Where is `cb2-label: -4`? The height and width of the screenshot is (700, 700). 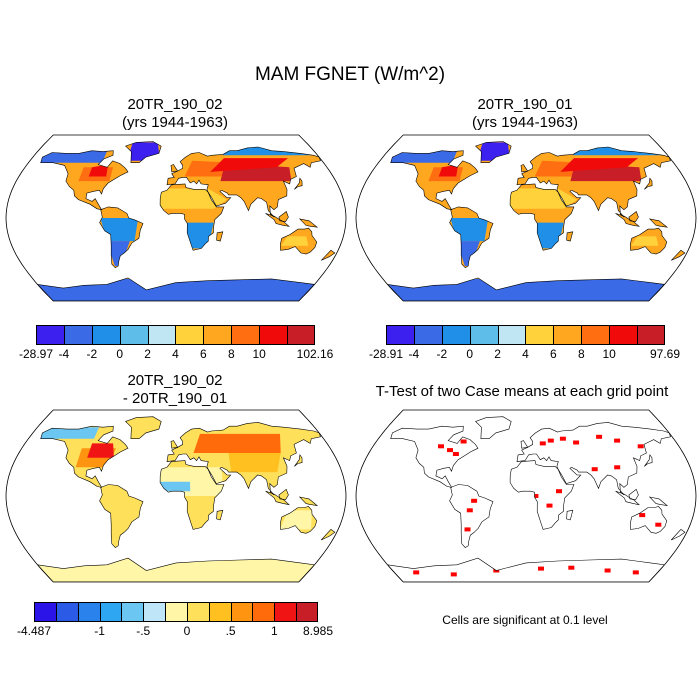 cb2-label: -4 is located at coordinates (414, 354).